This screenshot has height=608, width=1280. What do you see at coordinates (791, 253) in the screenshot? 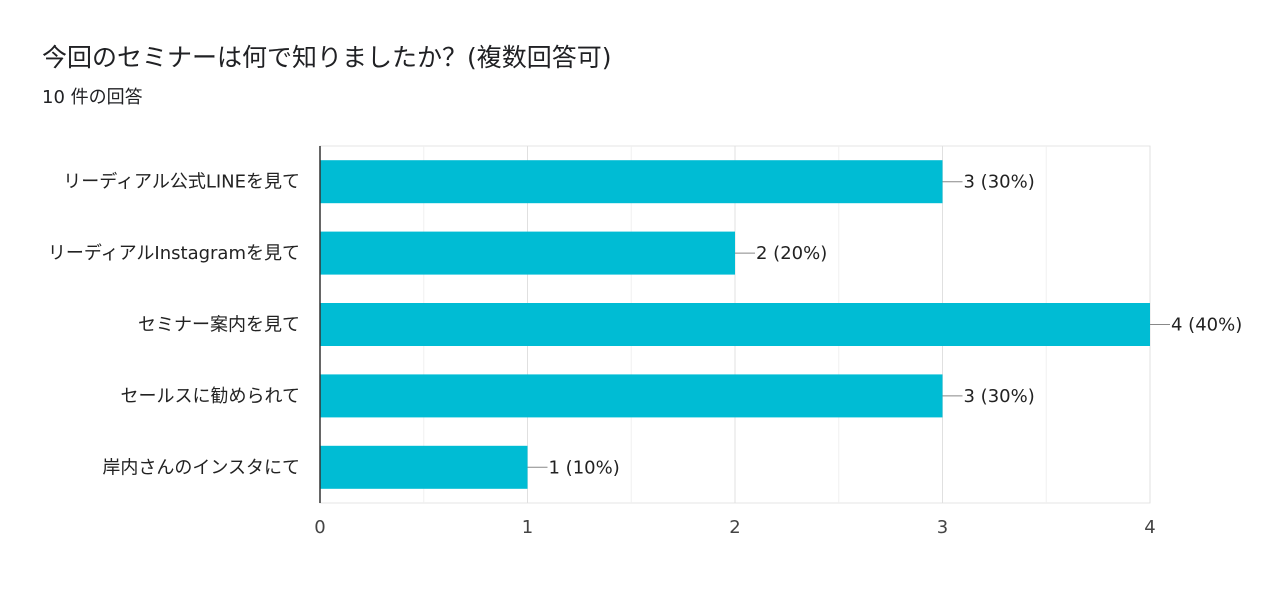
I see `data-label: 2 (20%)` at bounding box center [791, 253].